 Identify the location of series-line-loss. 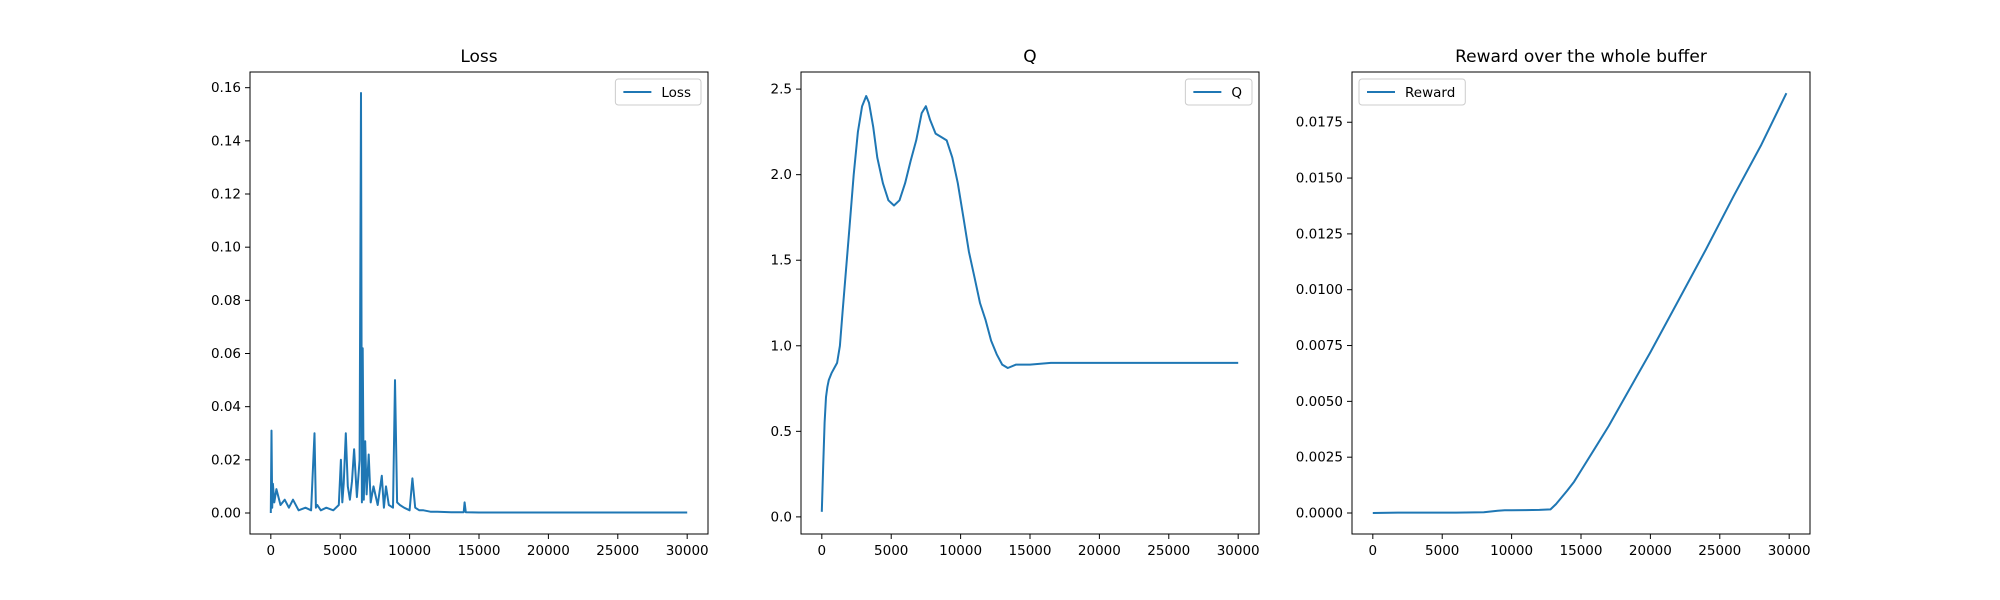
(478, 303).